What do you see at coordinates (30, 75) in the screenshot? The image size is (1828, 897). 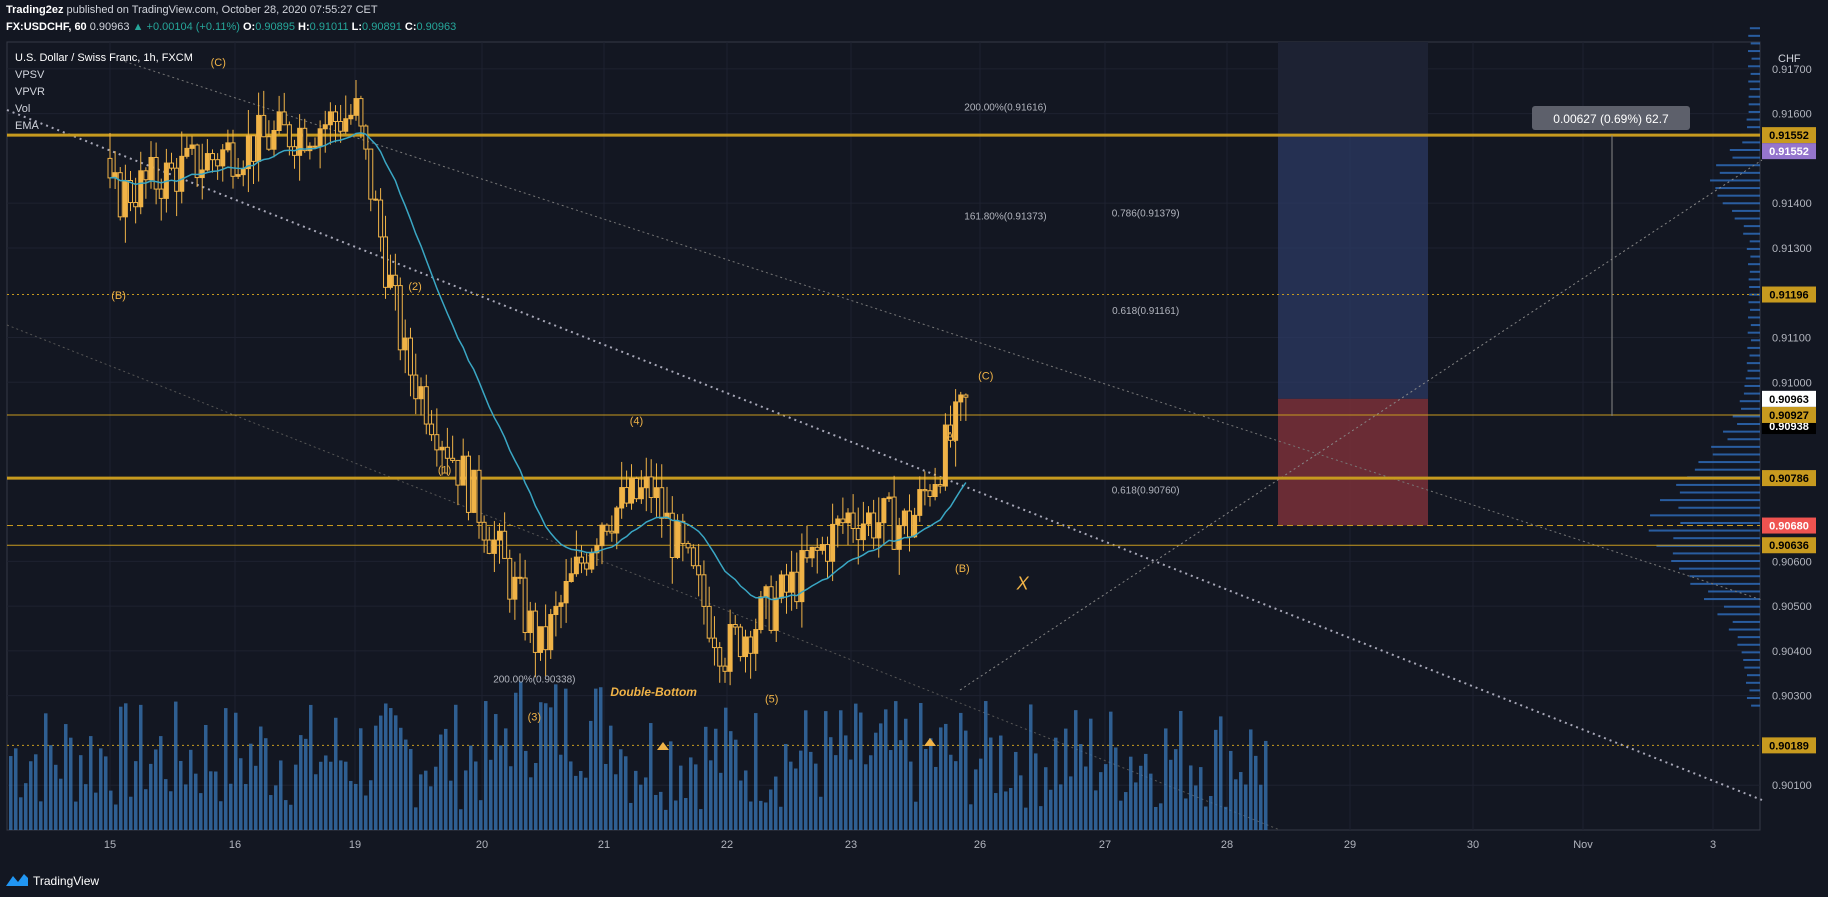 I see `indicator-vpsv: VPSV` at bounding box center [30, 75].